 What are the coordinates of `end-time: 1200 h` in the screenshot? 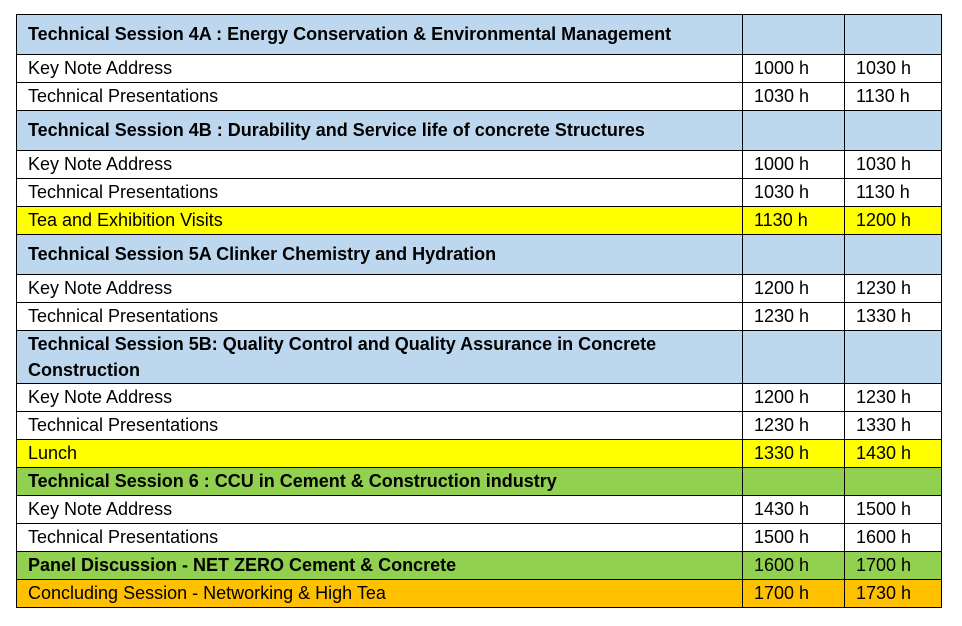 It's located at (893, 220).